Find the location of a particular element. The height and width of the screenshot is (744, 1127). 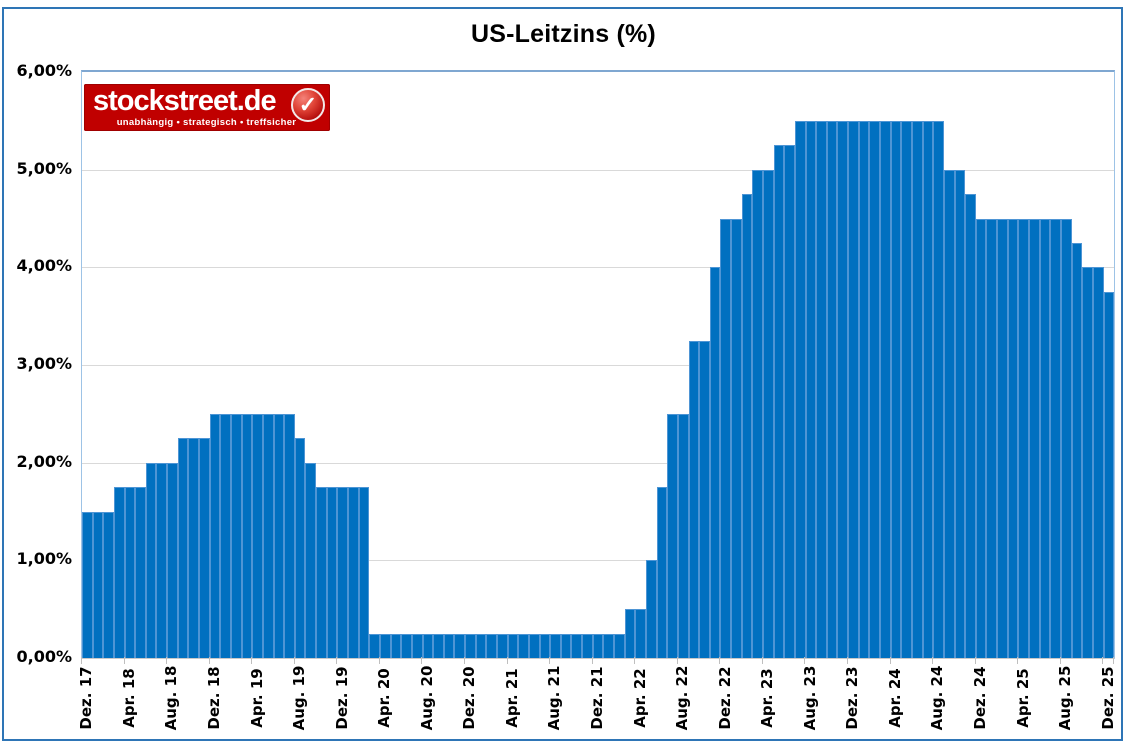

x-tick-label: Apr. 24 is located at coordinates (894, 698).